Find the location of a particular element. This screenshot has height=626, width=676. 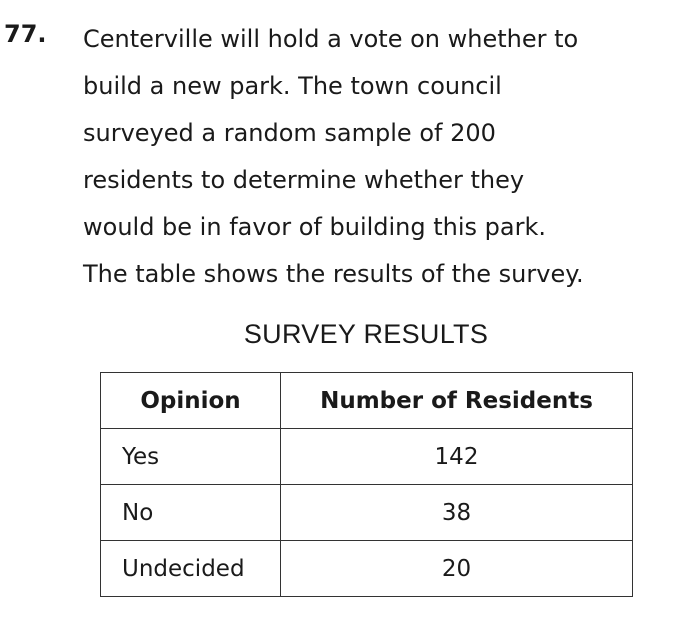

opinion-cell: No is located at coordinates (190, 512).